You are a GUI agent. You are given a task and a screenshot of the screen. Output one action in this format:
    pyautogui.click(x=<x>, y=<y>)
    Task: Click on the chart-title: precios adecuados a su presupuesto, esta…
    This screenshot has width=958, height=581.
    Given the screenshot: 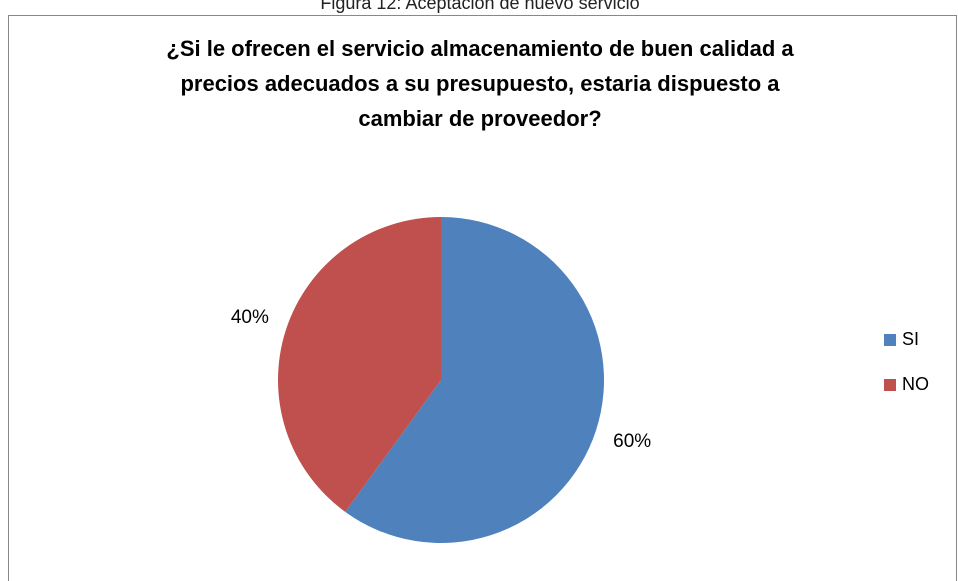 What is the action you would take?
    pyautogui.click(x=480, y=83)
    